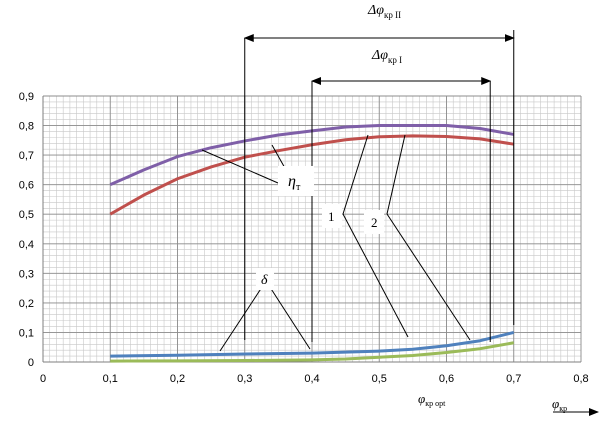 The image size is (603, 427). What do you see at coordinates (26, 127) in the screenshot?
I see `y-tick-label: 0,8` at bounding box center [26, 127].